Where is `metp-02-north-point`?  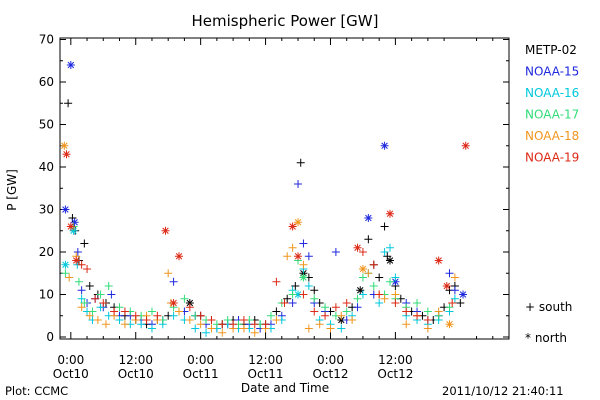
metp-02-north-point is located at coordinates (389, 260).